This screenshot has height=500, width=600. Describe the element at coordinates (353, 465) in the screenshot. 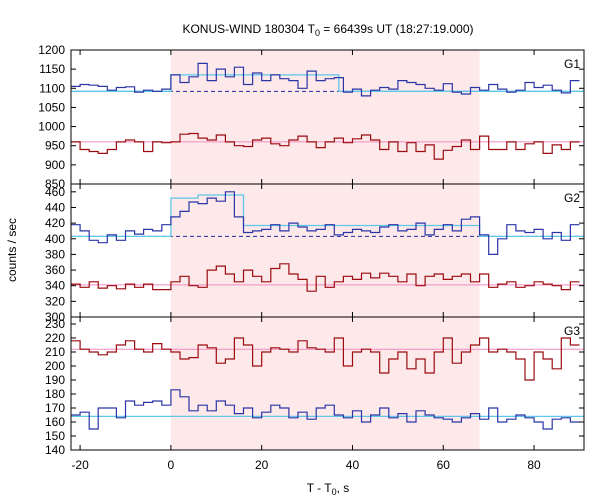

I see `x-tick-label: 40` at that location.